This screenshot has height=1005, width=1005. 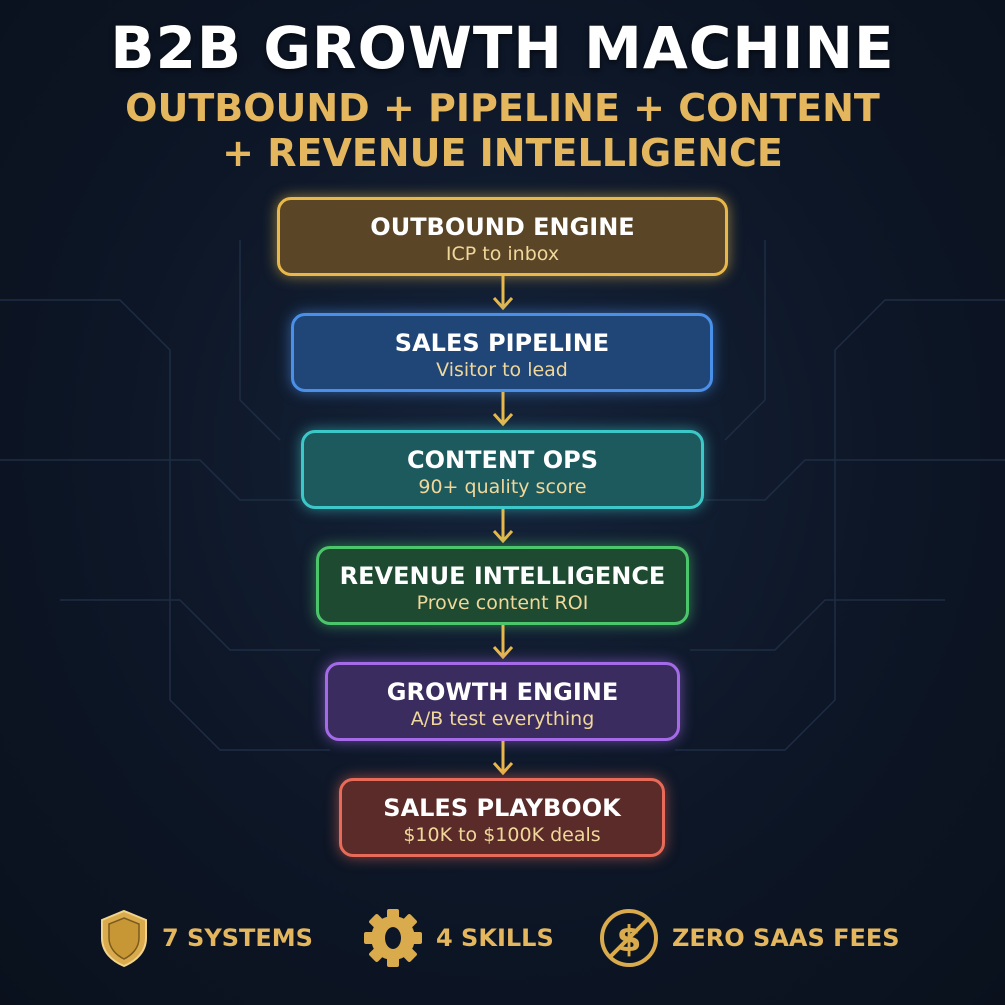 I want to click on stage-subtitle: $10K to $100K deals, so click(x=502, y=835).